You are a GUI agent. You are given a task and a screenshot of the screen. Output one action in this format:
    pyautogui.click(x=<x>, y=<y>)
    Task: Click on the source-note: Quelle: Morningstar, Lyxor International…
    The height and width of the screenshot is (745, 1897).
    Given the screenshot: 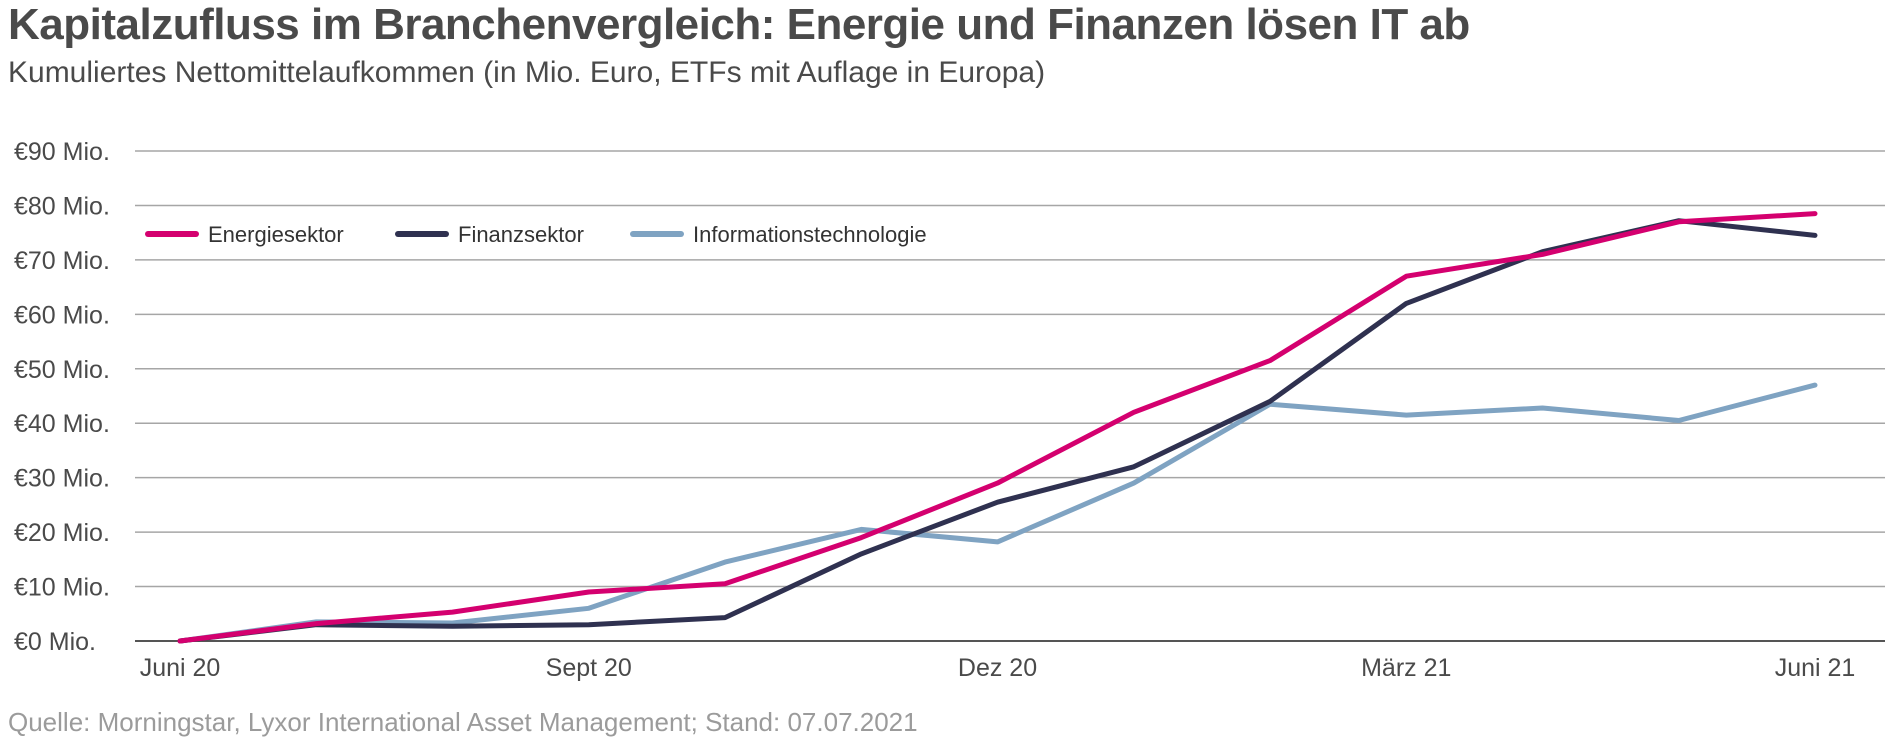 What is the action you would take?
    pyautogui.click(x=463, y=722)
    